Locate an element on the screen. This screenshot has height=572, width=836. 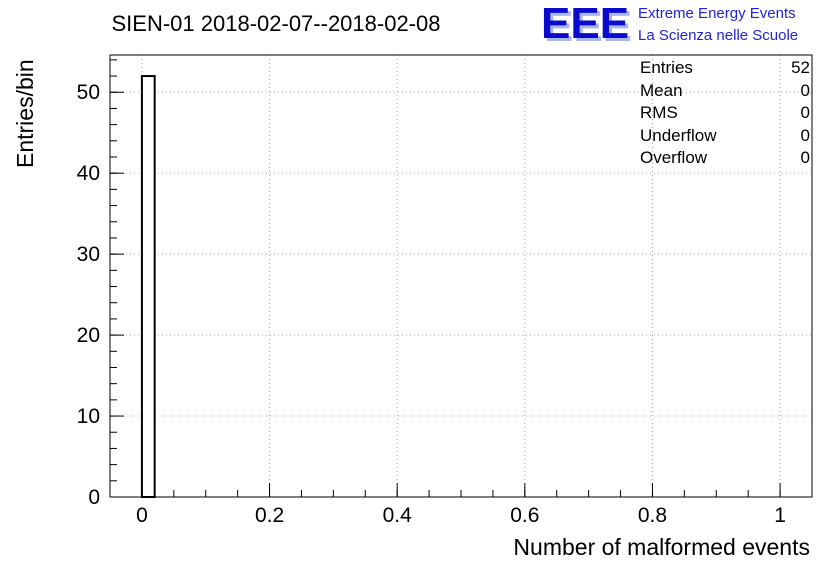
stats-box: Entries 52 Mean 0 RMS 0 Underflow 0 Overflow 0 is located at coordinates (725, 113).